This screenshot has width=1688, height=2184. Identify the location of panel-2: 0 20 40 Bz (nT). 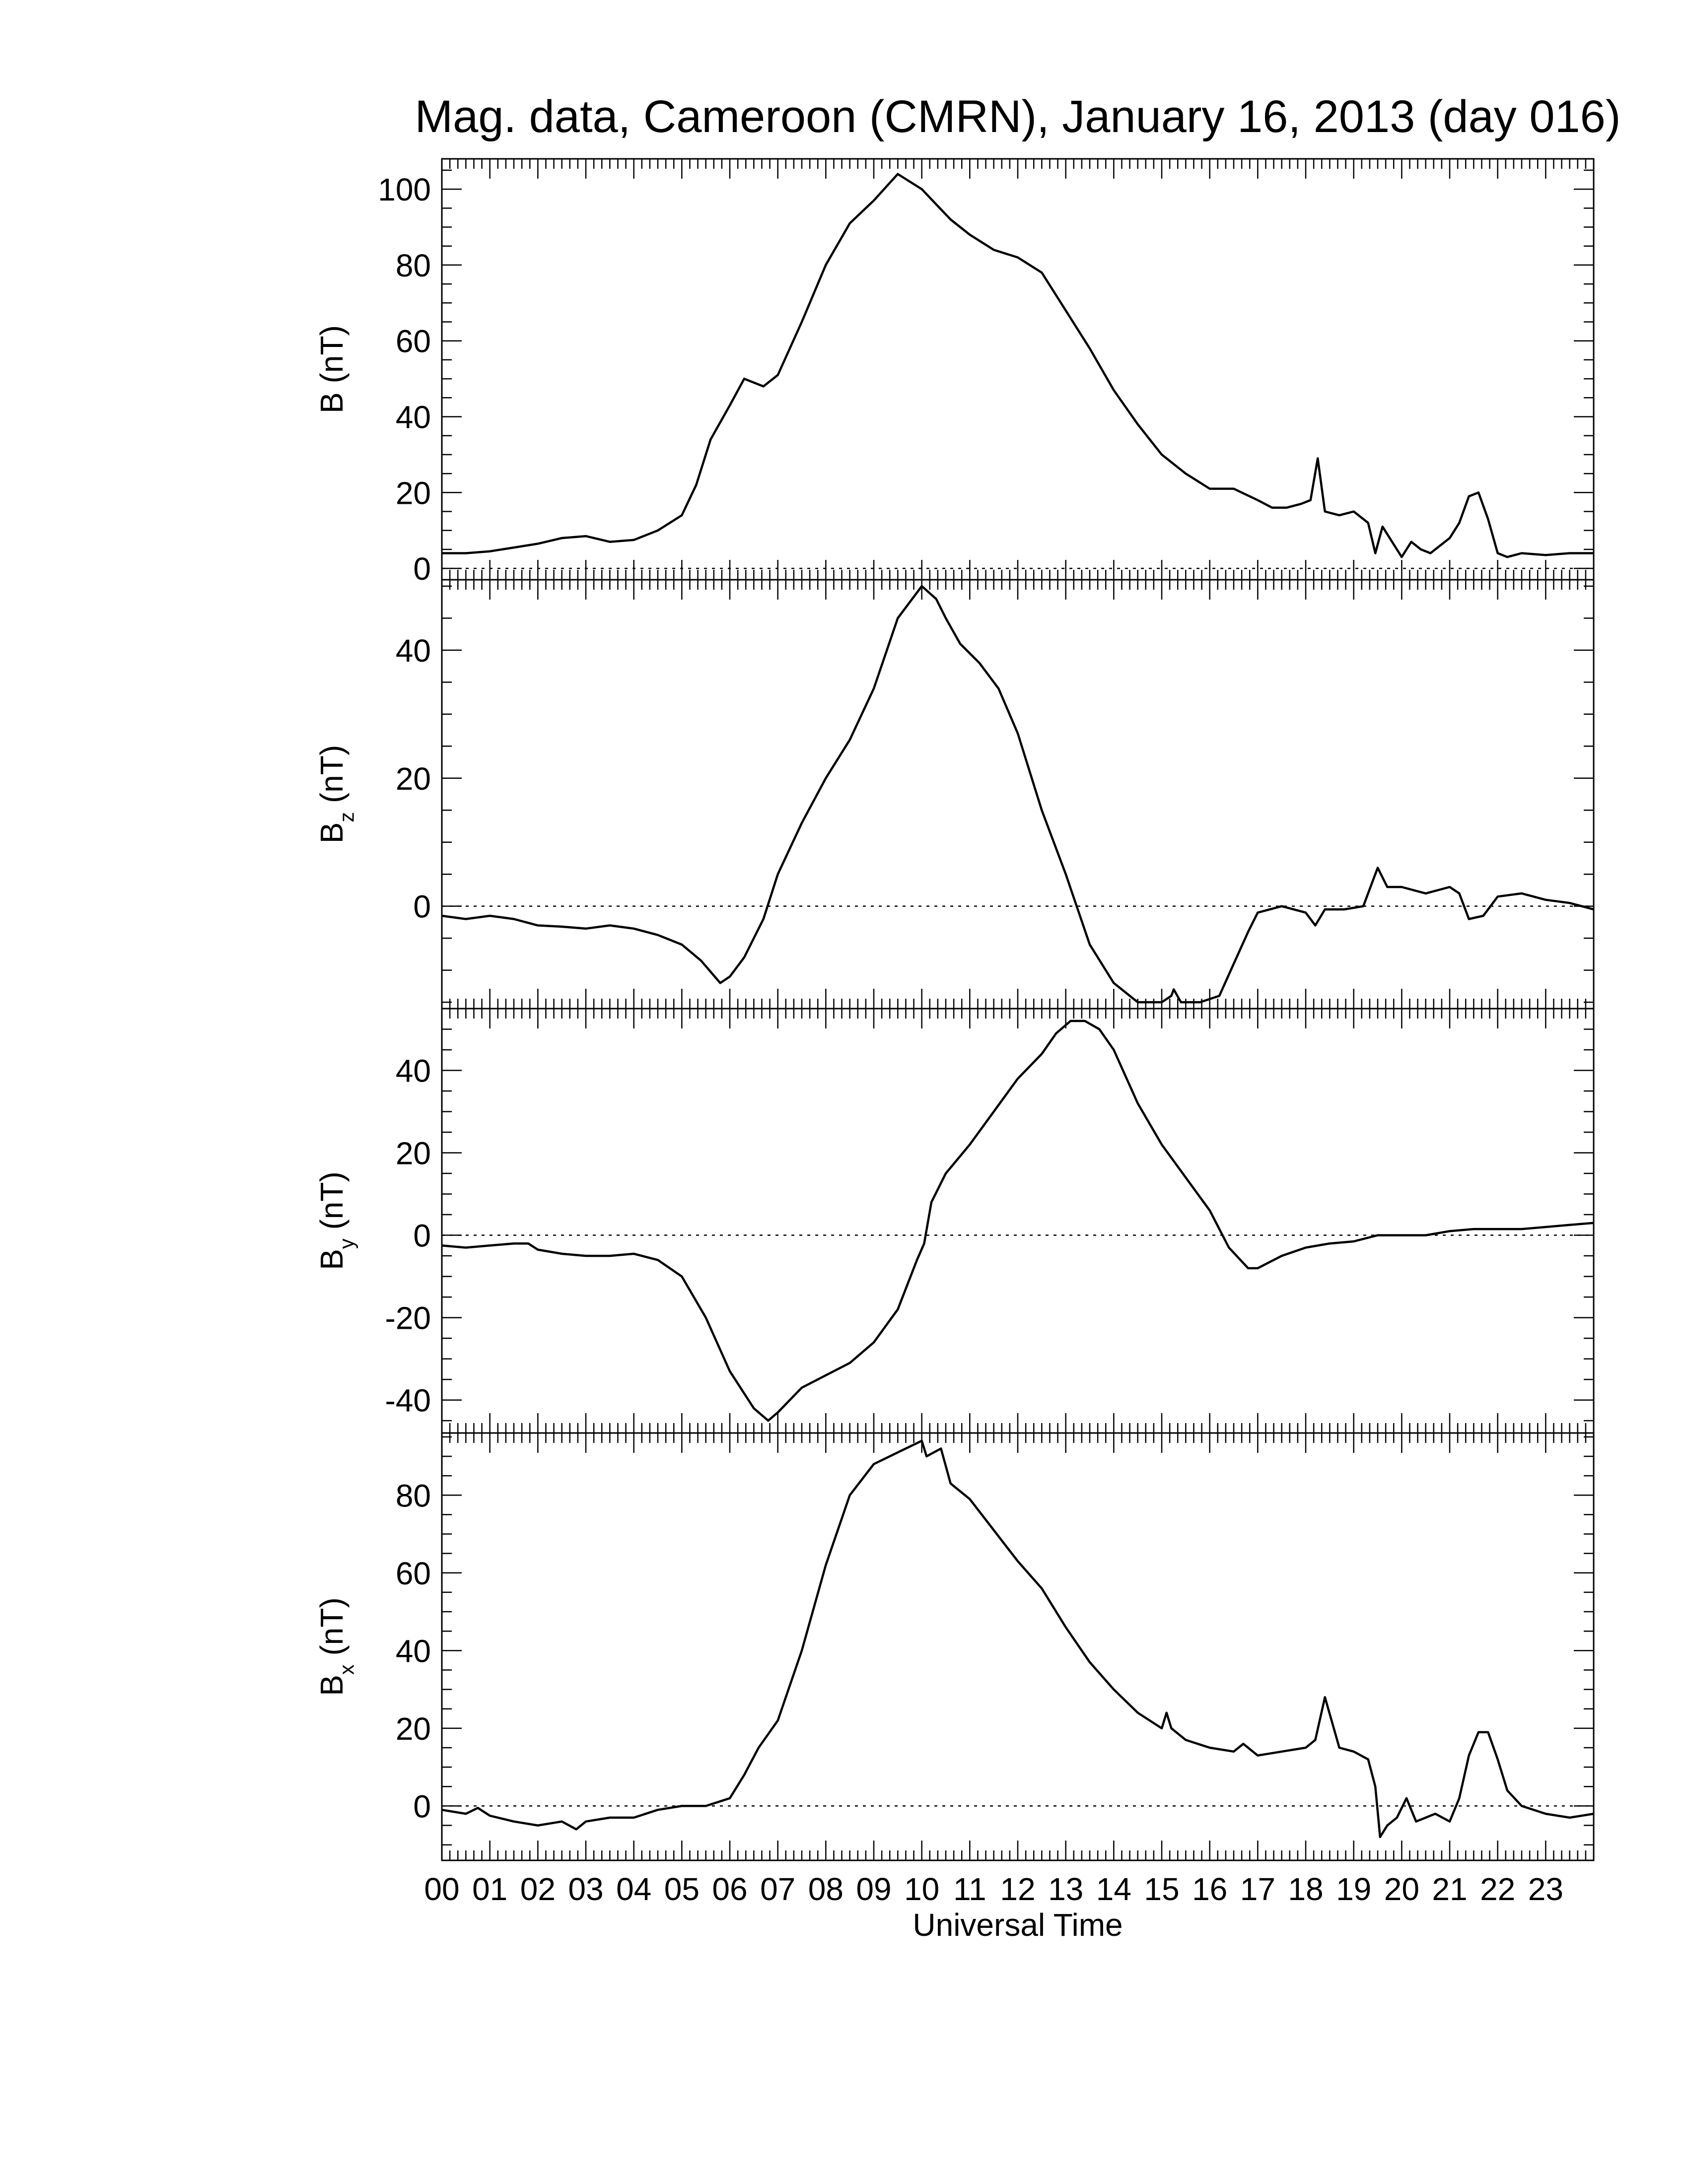
(954, 794).